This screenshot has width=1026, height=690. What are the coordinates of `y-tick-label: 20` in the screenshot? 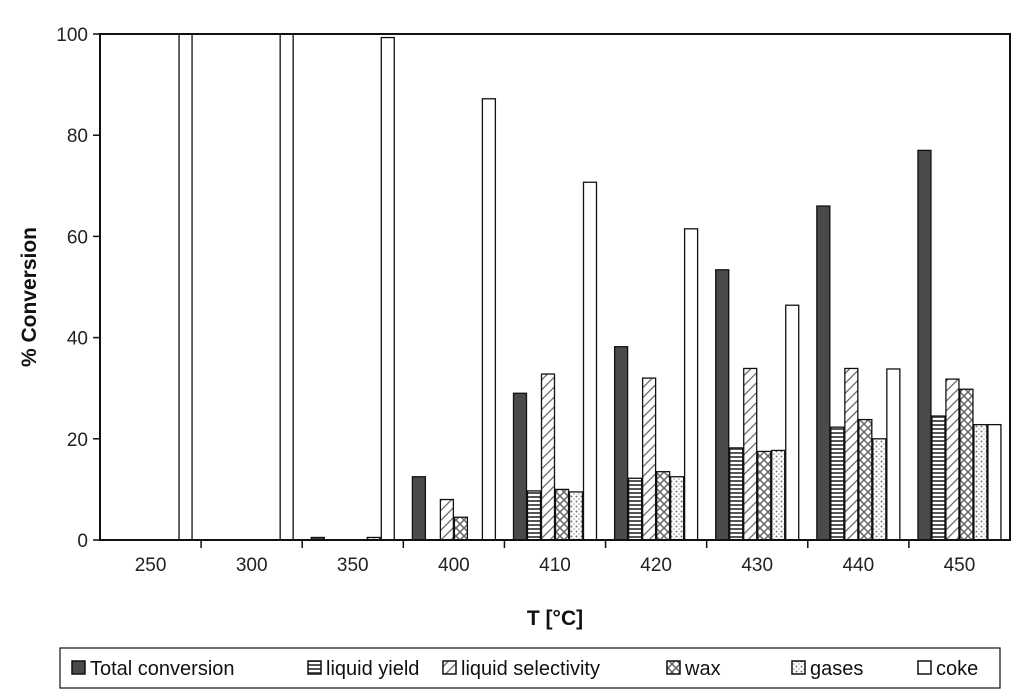 It's located at (77, 440).